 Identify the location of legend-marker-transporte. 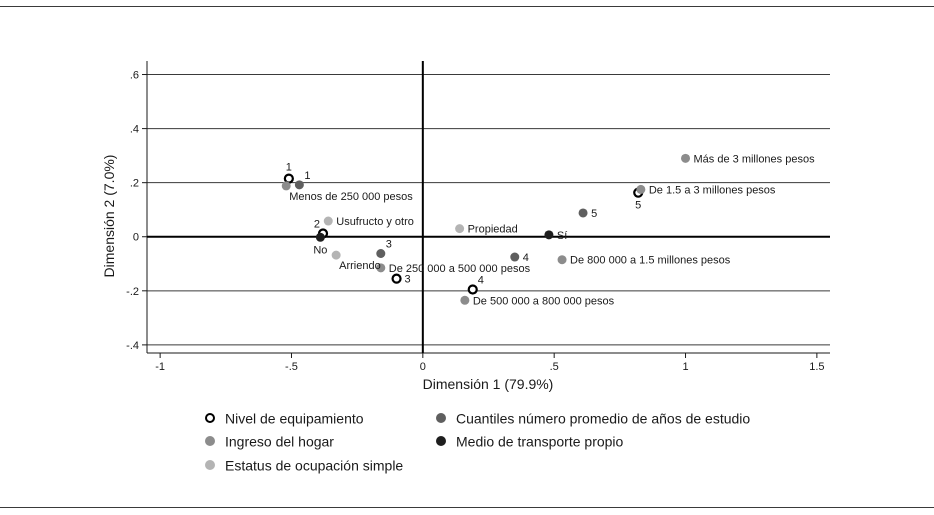
(441, 441).